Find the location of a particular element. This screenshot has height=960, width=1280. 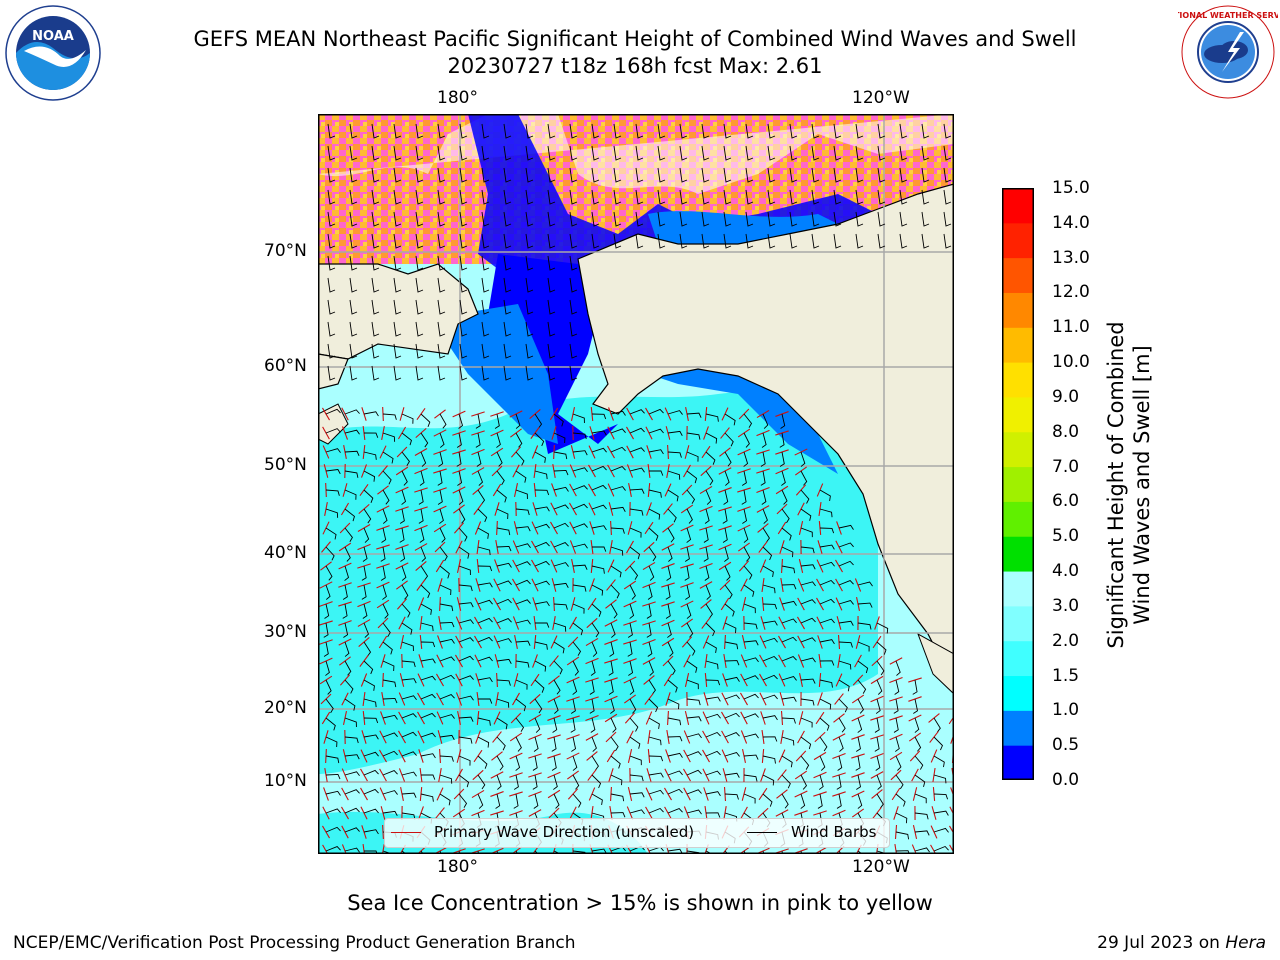

colorbar-tick-label: 1.0 is located at coordinates (1066, 710).